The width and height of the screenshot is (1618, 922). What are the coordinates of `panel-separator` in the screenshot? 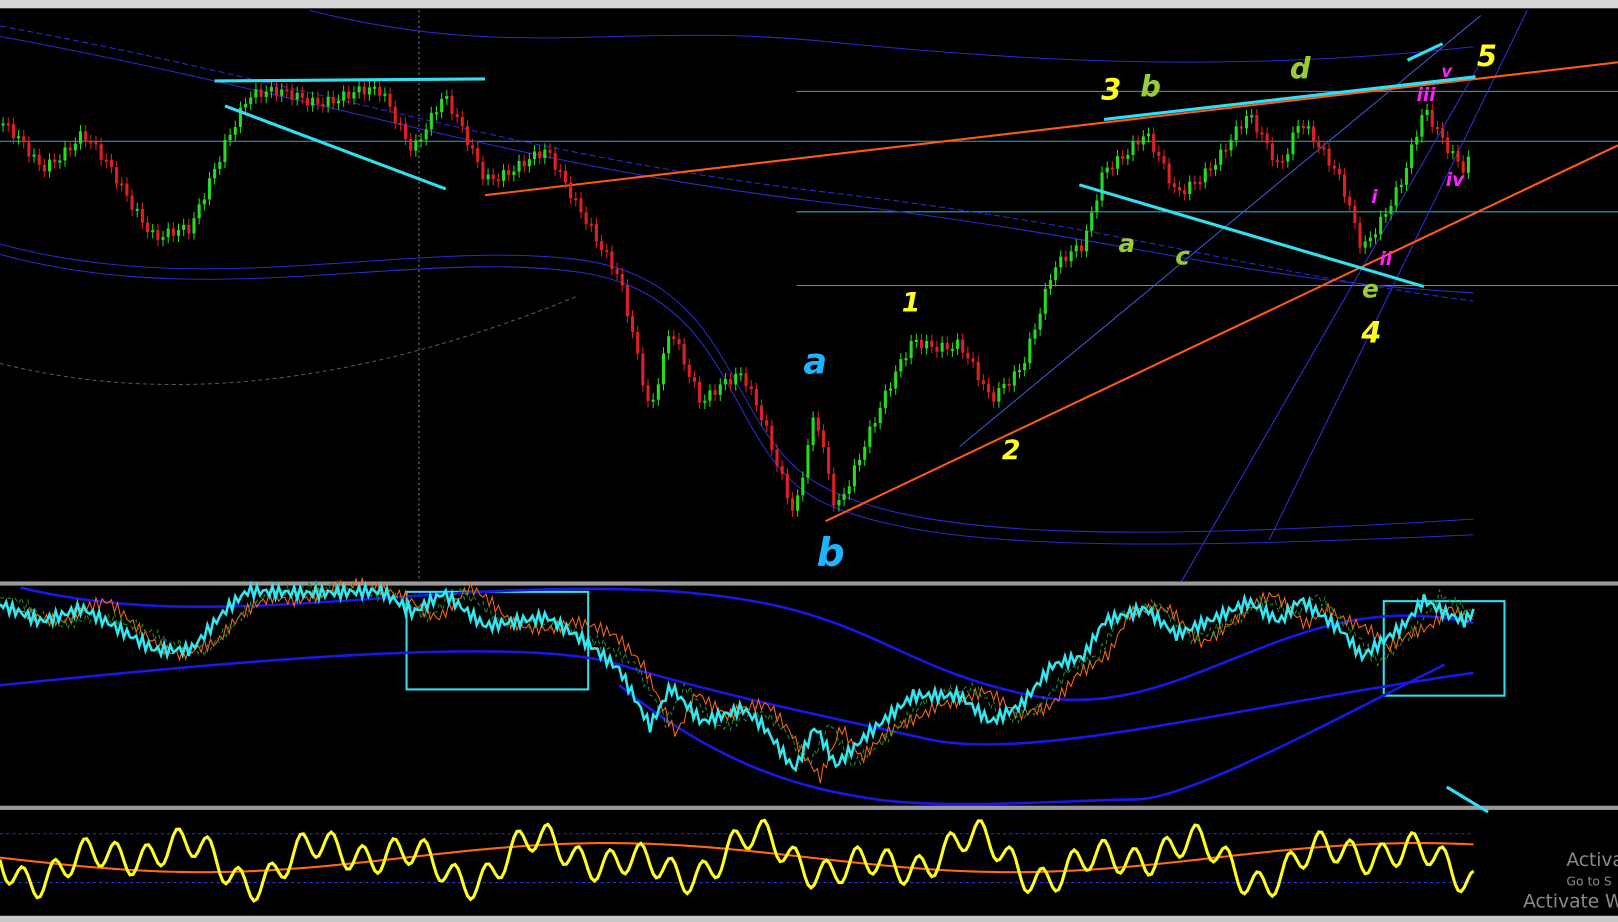 It's located at (809, 583).